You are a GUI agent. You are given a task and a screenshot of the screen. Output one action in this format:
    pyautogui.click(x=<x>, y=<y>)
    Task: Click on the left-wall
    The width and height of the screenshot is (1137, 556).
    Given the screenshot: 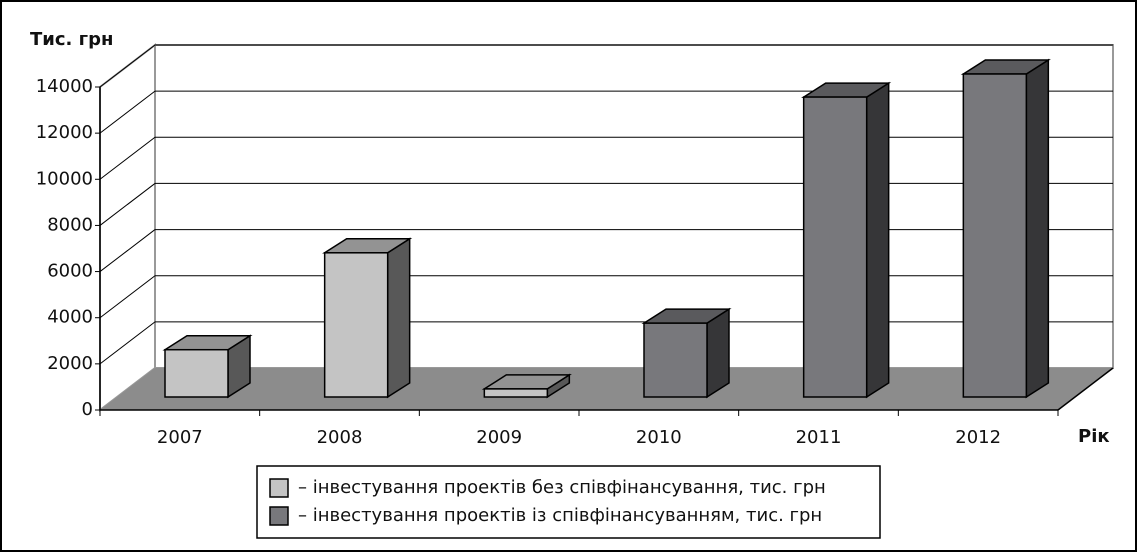 What is the action you would take?
    pyautogui.click(x=127, y=227)
    